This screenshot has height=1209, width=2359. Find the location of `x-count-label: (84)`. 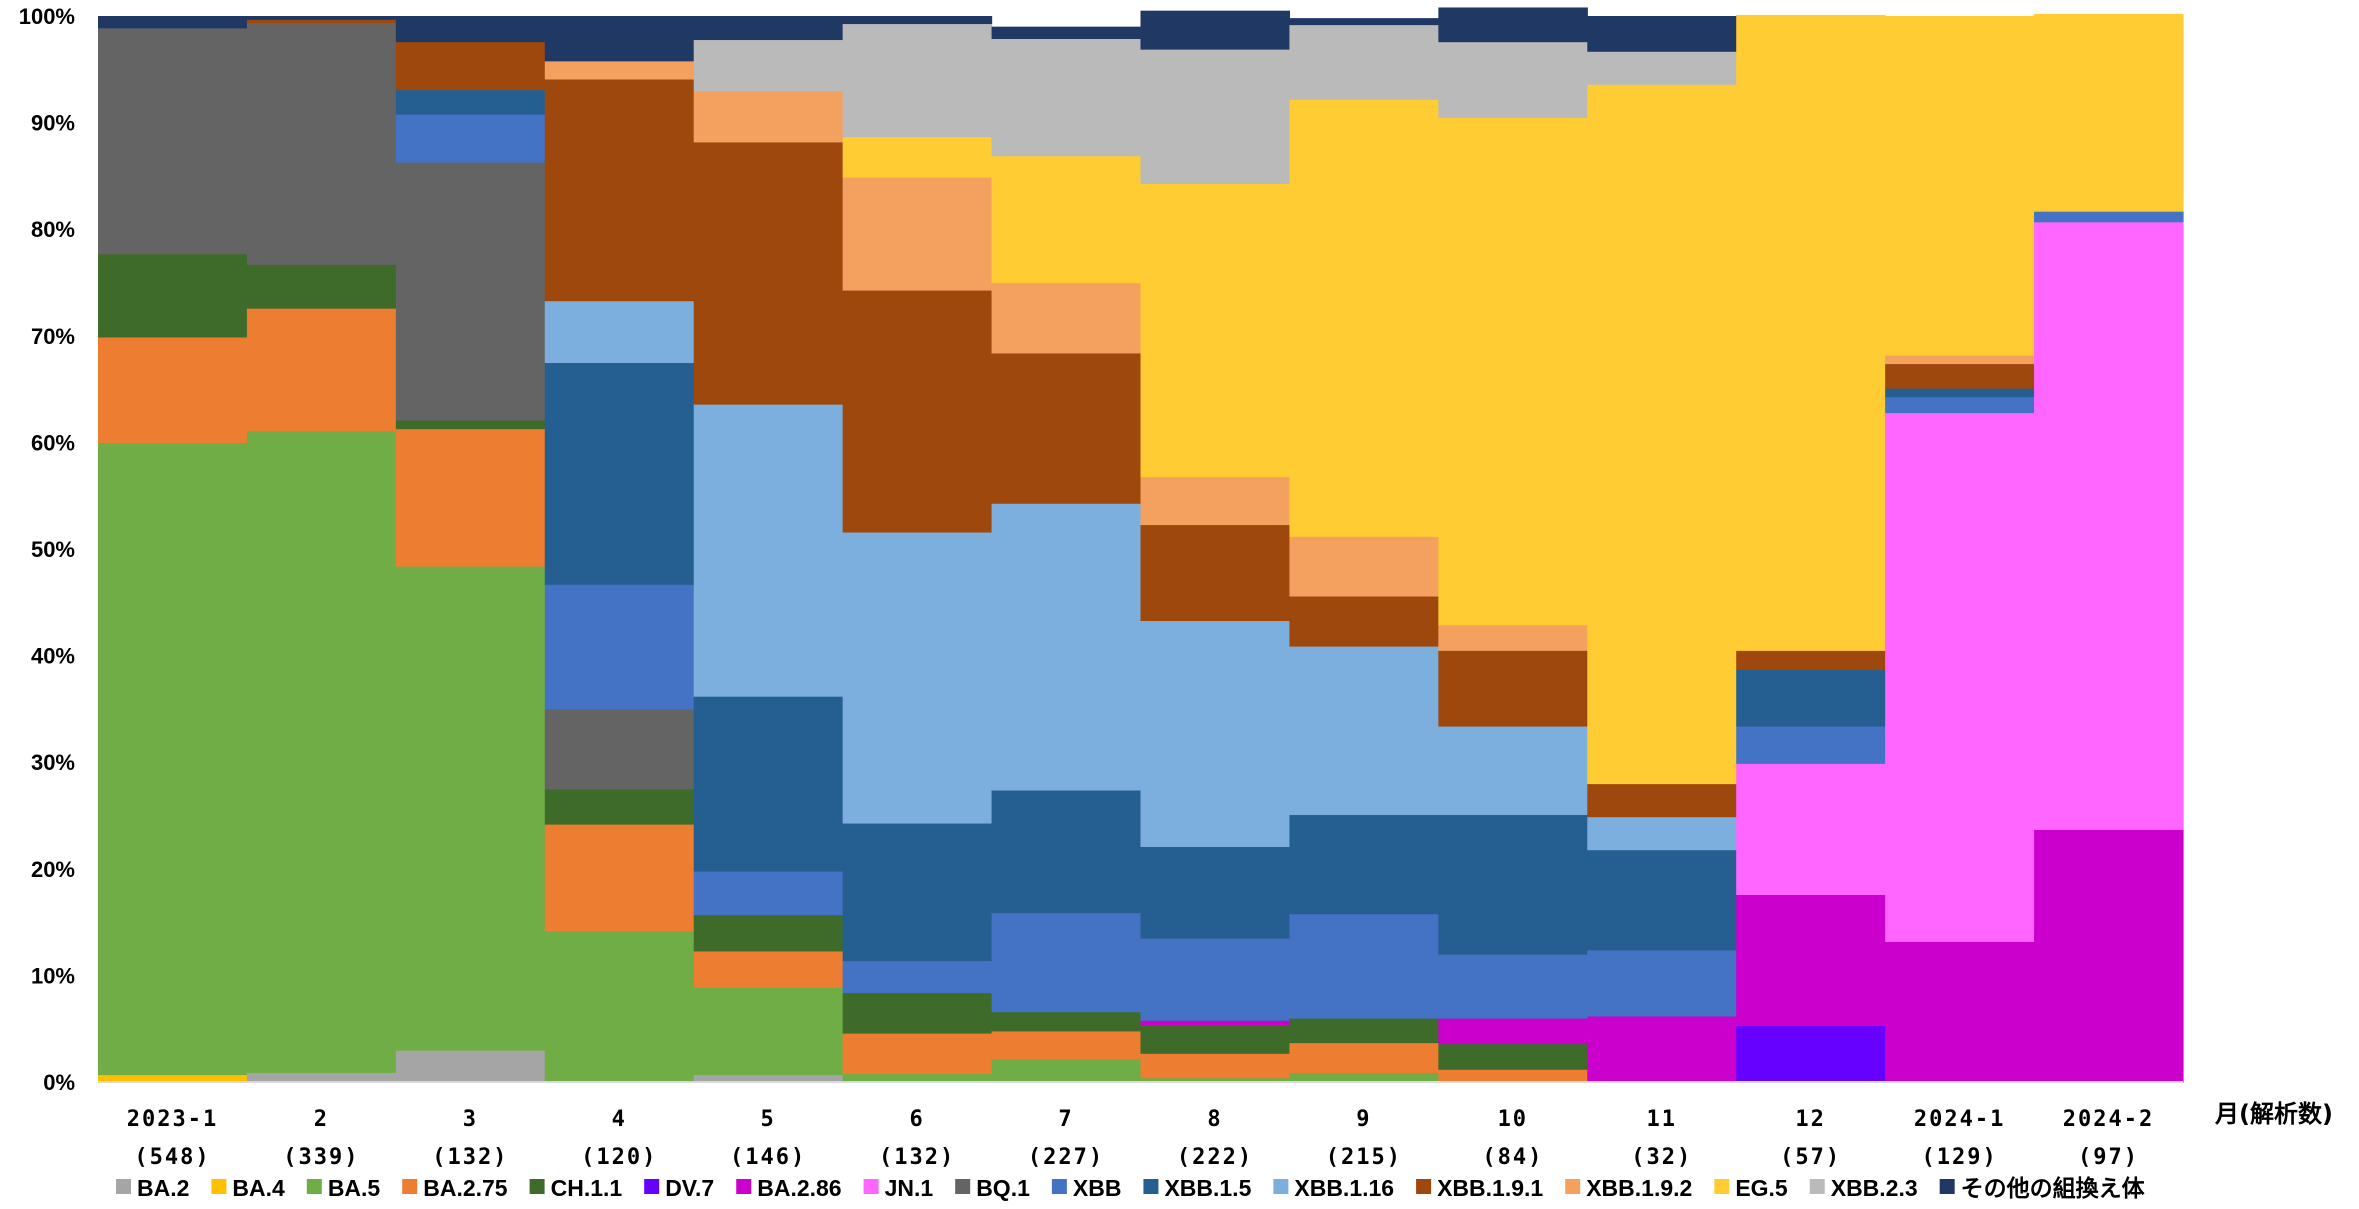

x-count-label: (84) is located at coordinates (1512, 1157).